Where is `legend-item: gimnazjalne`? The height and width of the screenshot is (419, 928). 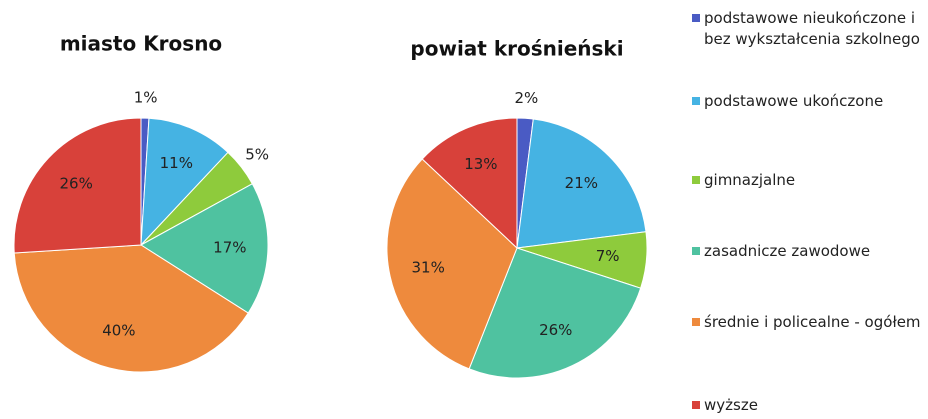 legend-item: gimnazjalne is located at coordinates (810, 180).